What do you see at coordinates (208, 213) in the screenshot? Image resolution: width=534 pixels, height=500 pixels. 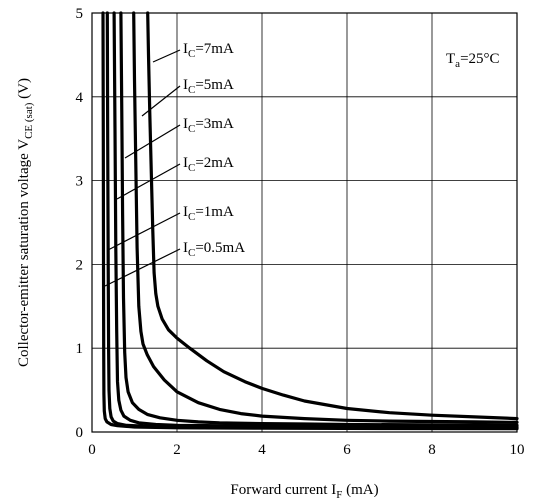 I see `series-label: IC=1mA` at bounding box center [208, 213].